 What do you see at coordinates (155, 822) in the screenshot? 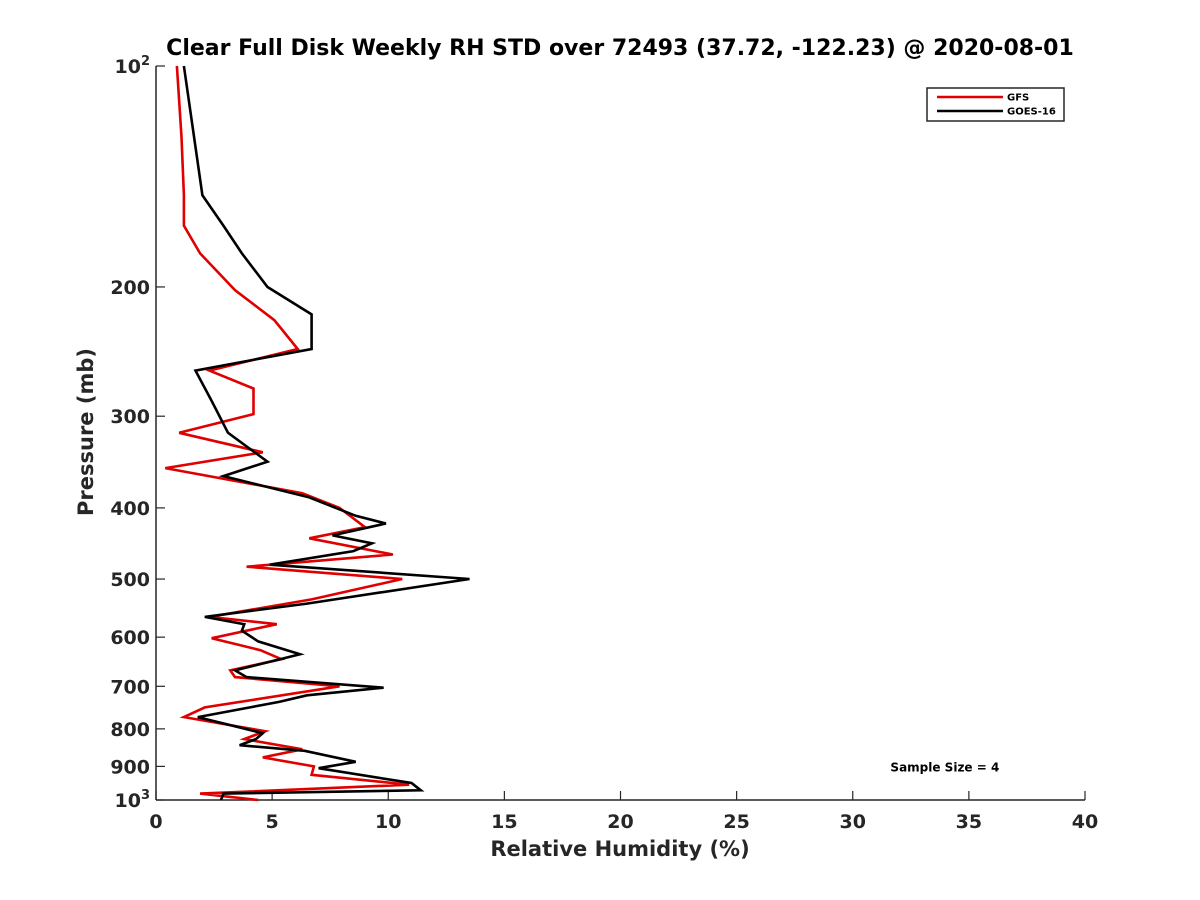
I see `x-tick-label: 0` at bounding box center [155, 822].